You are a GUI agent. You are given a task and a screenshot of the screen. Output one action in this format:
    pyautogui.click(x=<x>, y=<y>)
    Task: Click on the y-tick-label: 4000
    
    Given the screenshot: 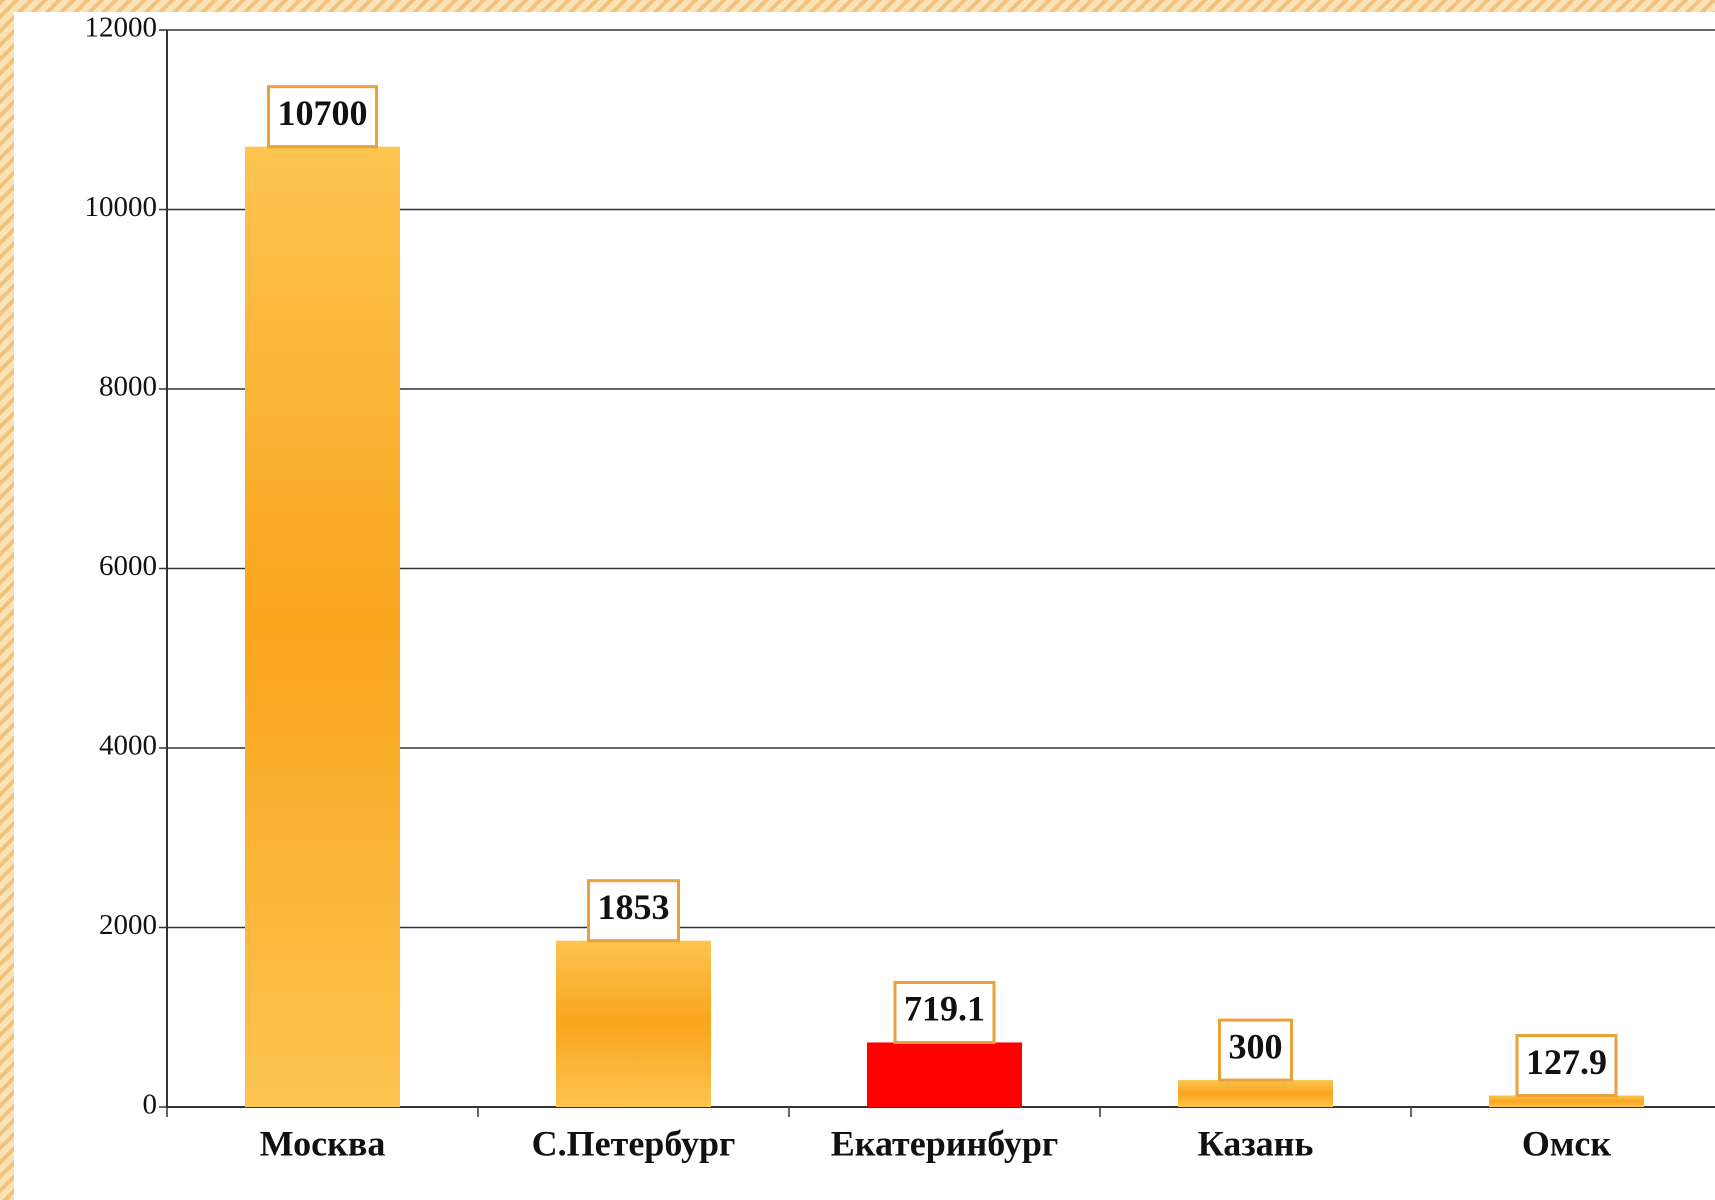 What is the action you would take?
    pyautogui.click(x=128, y=746)
    